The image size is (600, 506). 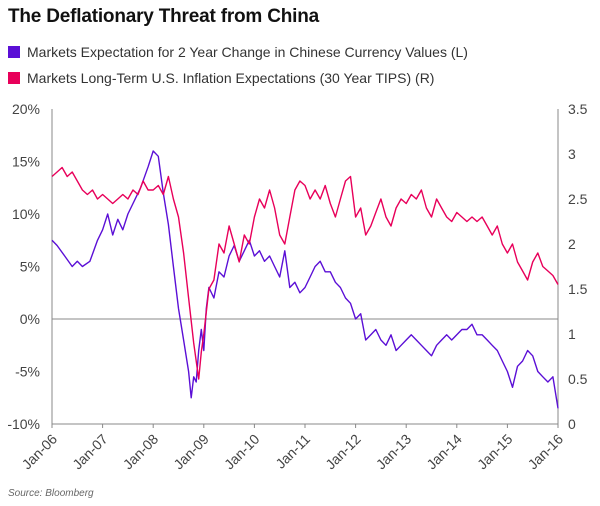 What do you see at coordinates (14, 52) in the screenshot?
I see `legend-swatch-currency` at bounding box center [14, 52].